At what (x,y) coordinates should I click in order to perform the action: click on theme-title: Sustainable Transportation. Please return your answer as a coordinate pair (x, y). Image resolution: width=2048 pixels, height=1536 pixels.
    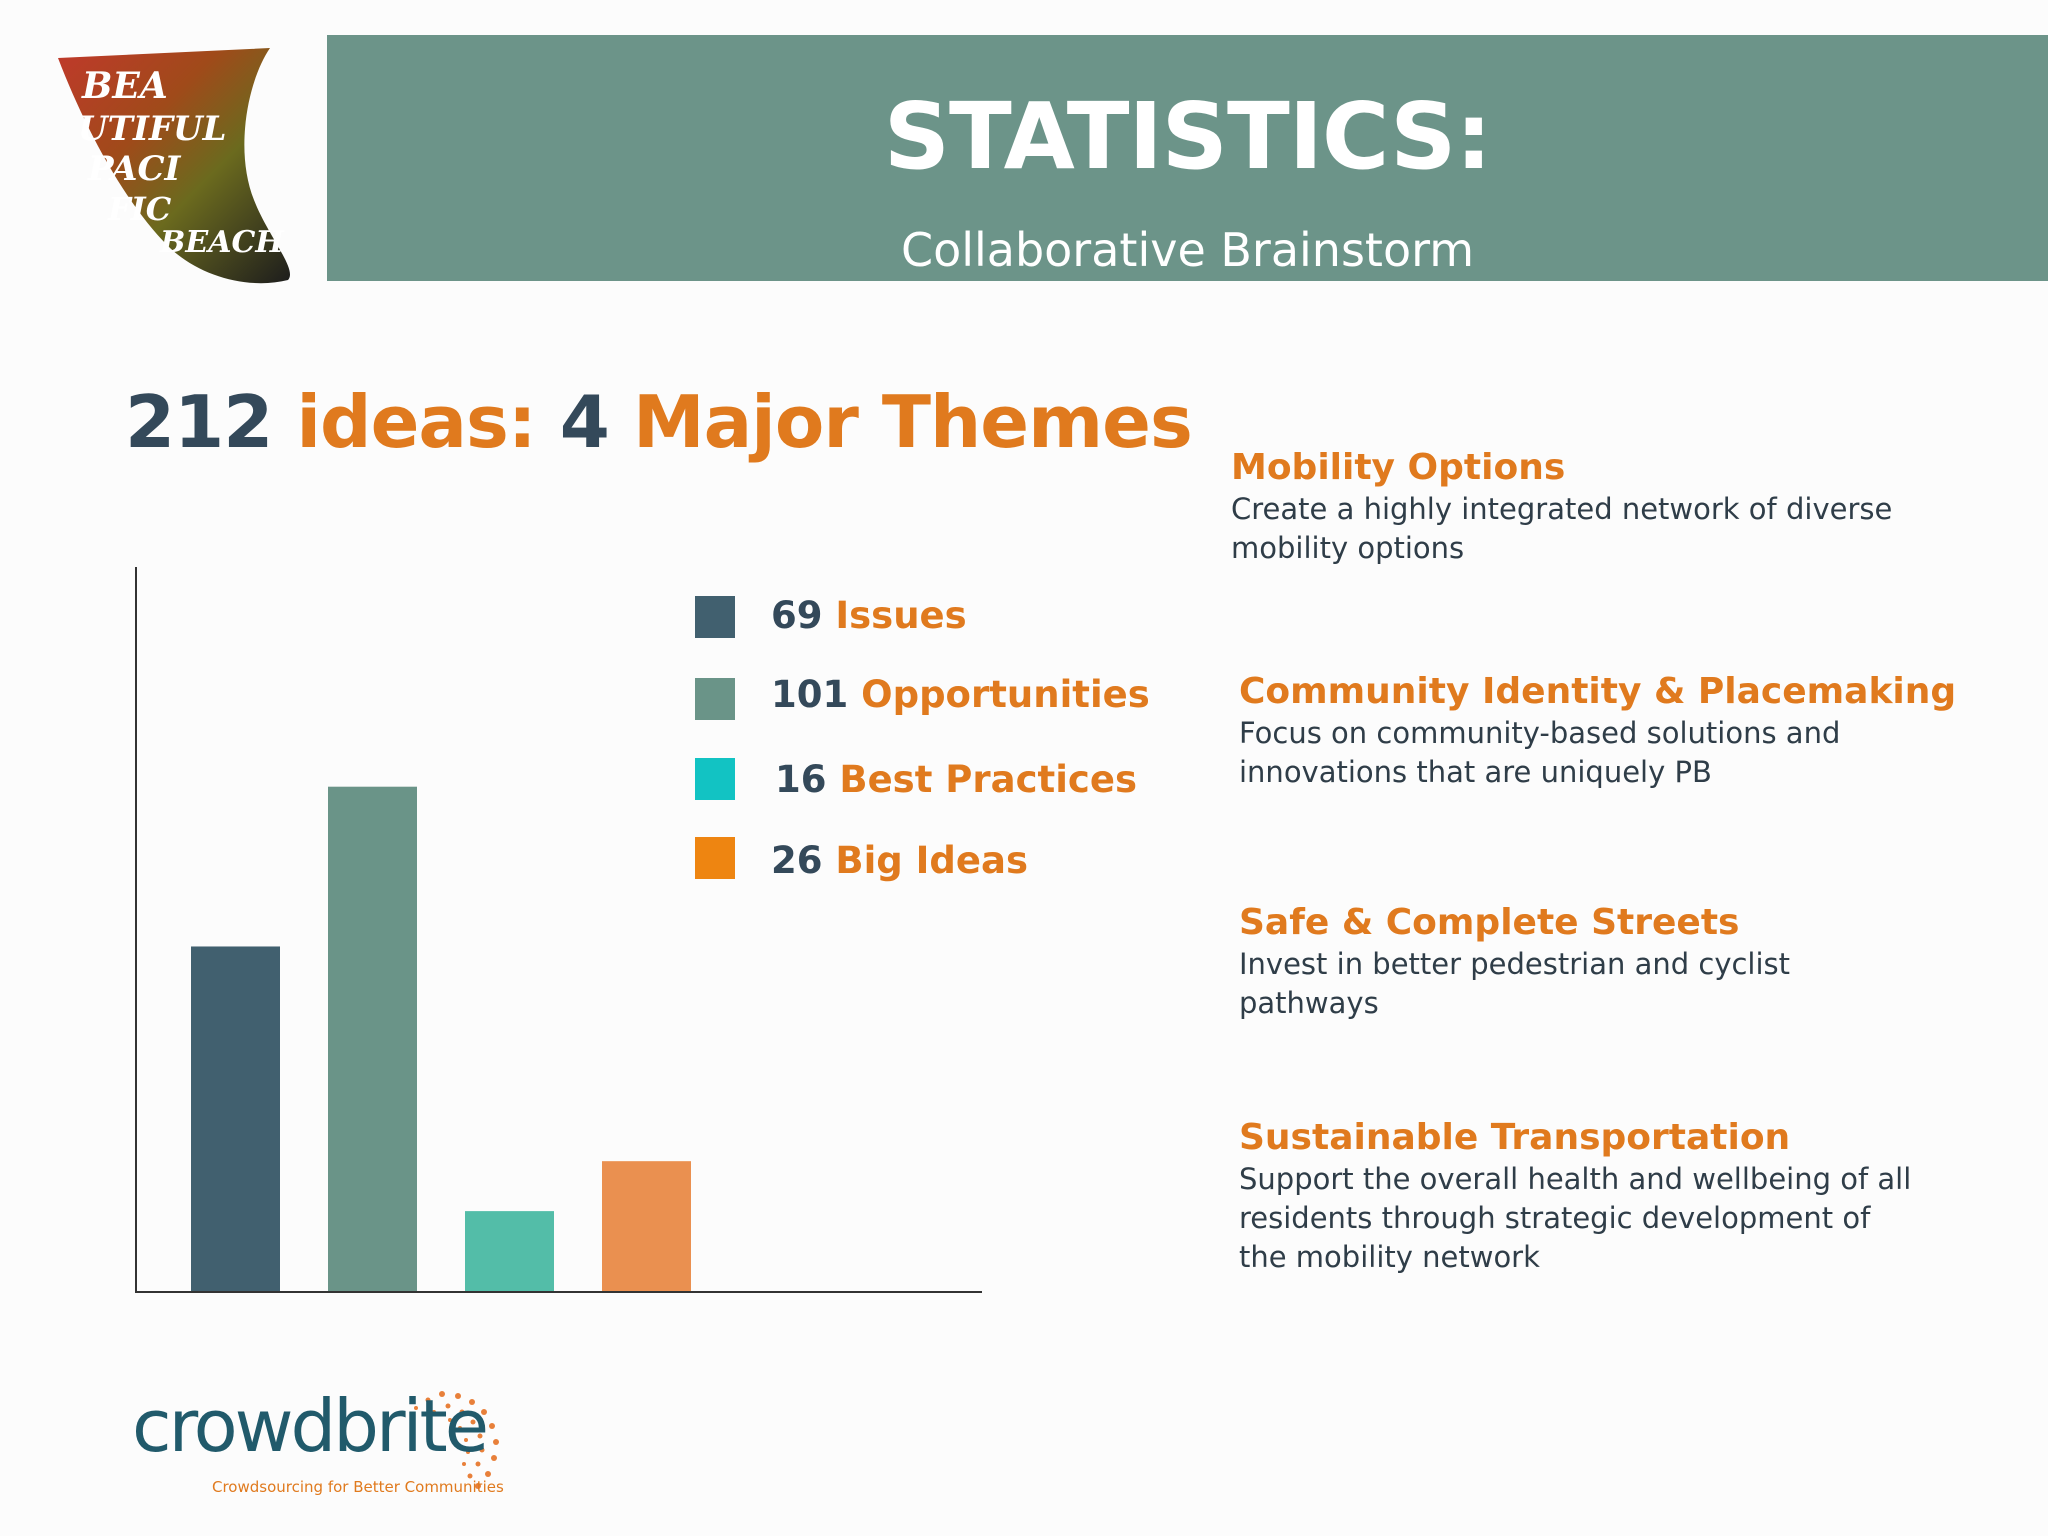
    Looking at the image, I should click on (1515, 1137).